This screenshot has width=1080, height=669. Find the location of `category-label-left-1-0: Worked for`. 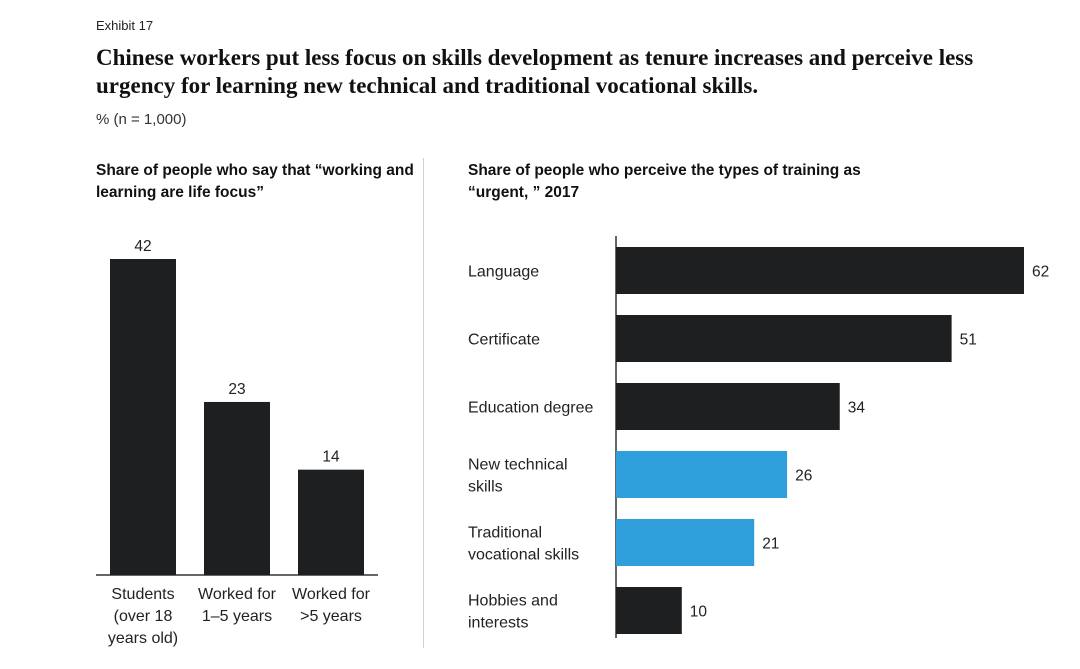

category-label-left-1-0: Worked for is located at coordinates (237, 594).